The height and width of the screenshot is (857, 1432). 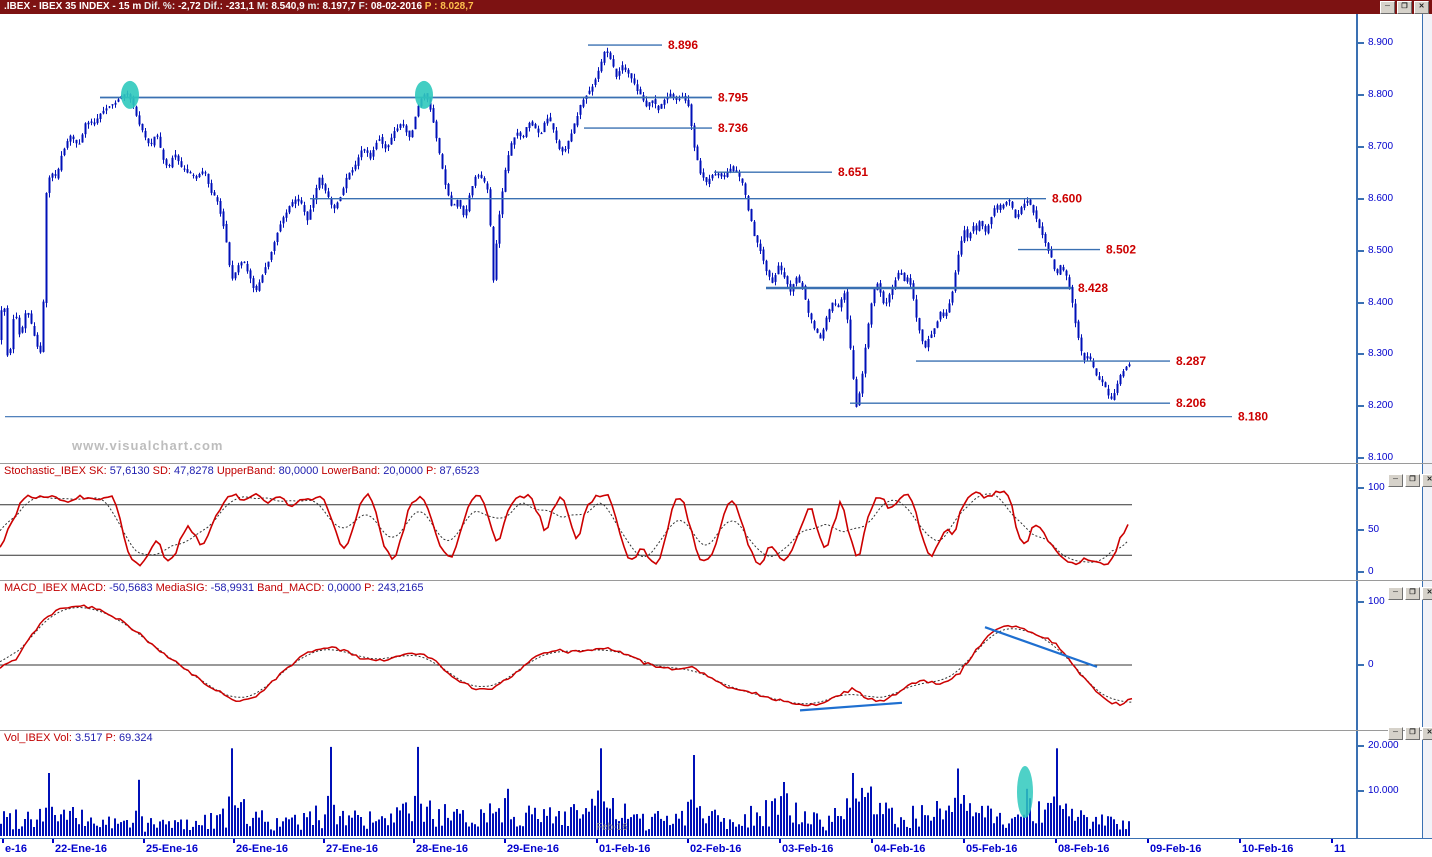 What do you see at coordinates (1093, 288) in the screenshot?
I see `price-level-label: 8.428` at bounding box center [1093, 288].